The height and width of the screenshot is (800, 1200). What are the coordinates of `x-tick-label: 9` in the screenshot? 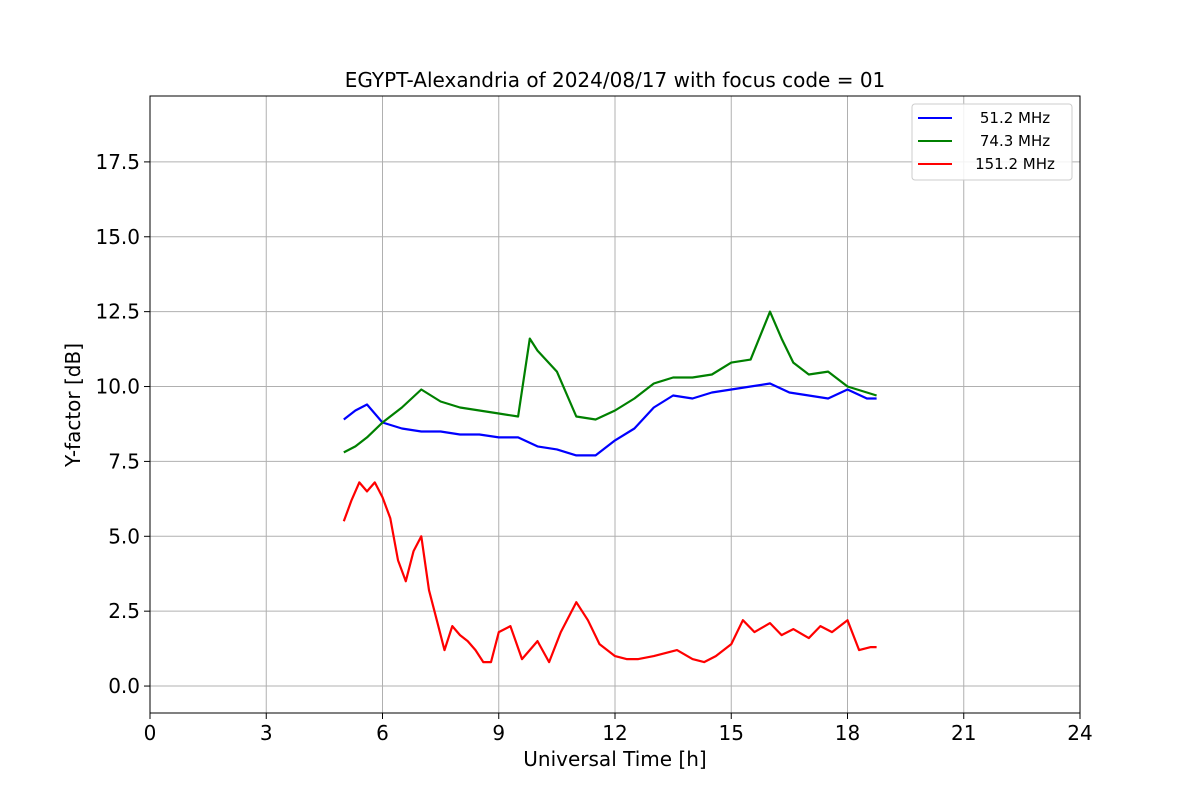 It's located at (498, 733).